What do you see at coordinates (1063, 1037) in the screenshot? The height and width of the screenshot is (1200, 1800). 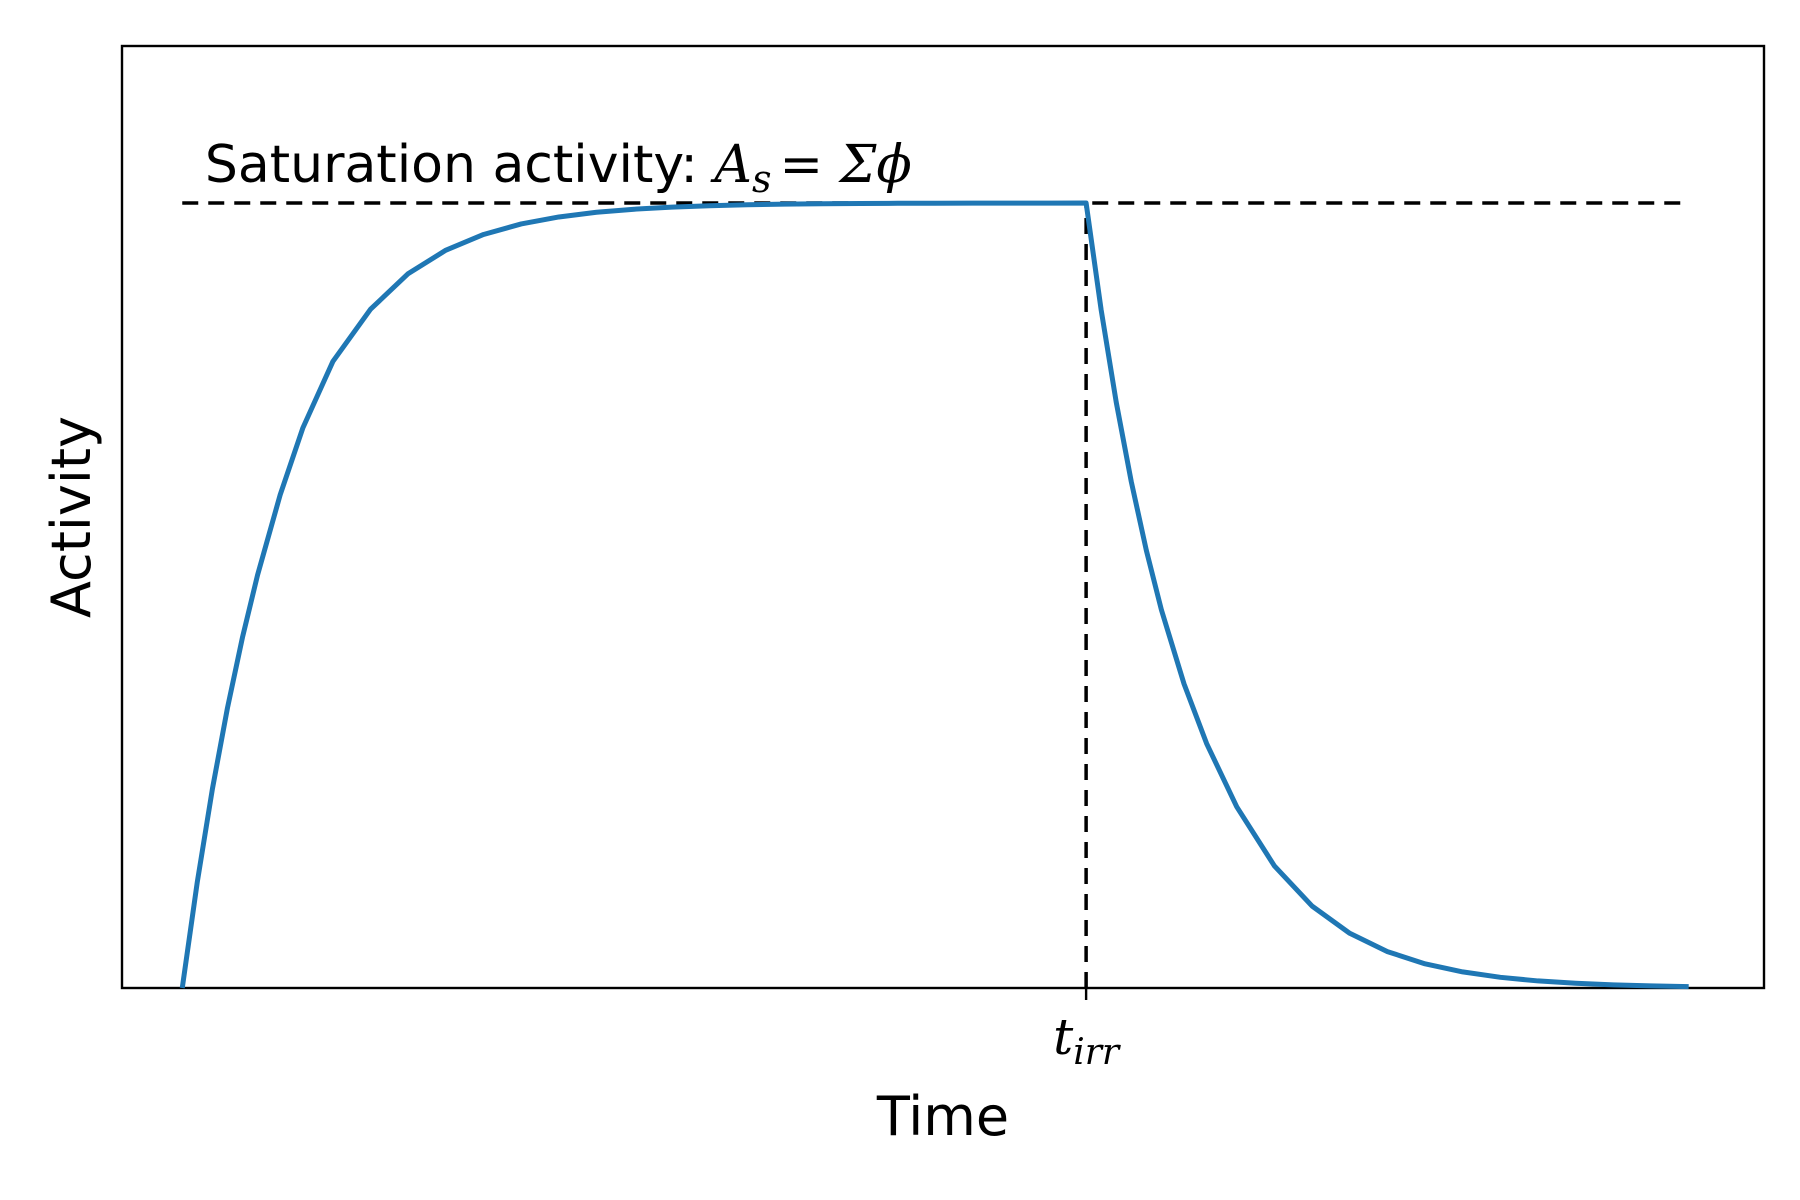 I see `x-tick-label-main: t` at bounding box center [1063, 1037].